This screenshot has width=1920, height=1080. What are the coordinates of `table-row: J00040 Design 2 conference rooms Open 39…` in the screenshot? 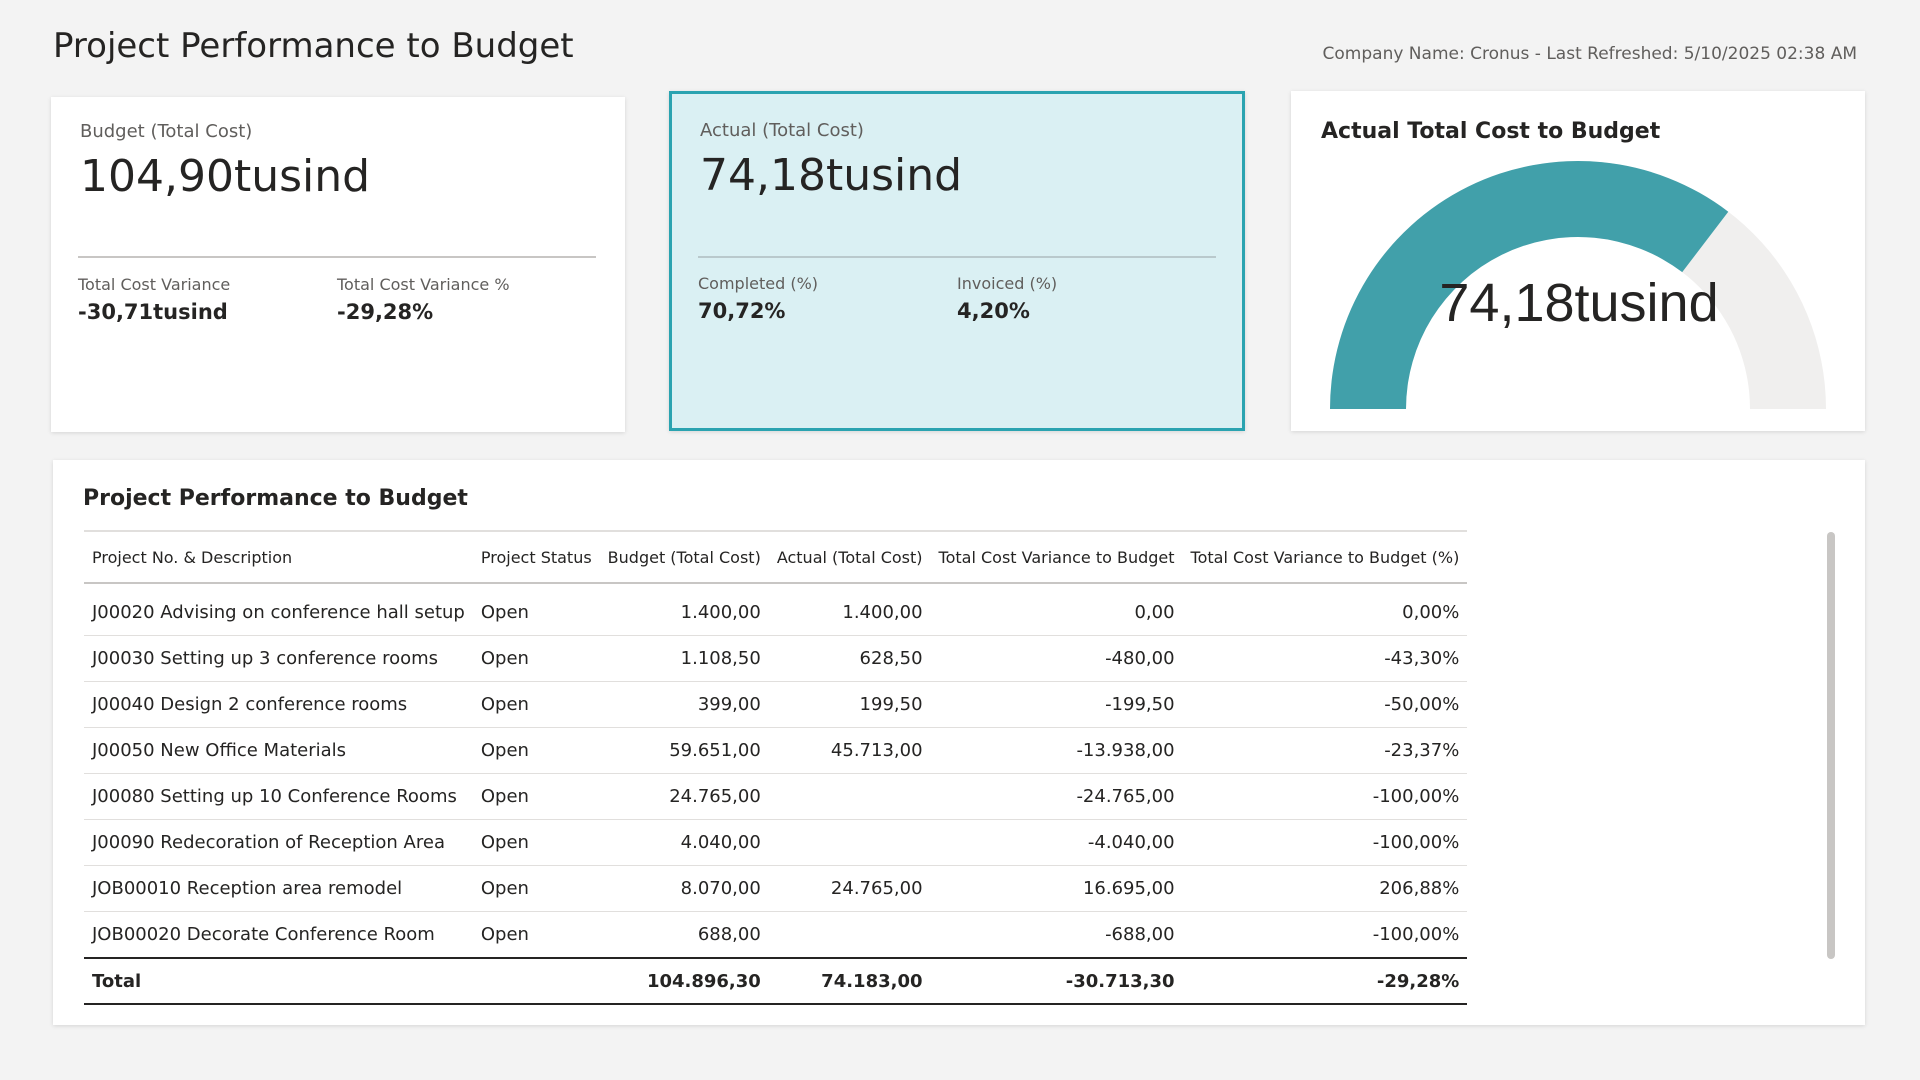 It's located at (776, 704).